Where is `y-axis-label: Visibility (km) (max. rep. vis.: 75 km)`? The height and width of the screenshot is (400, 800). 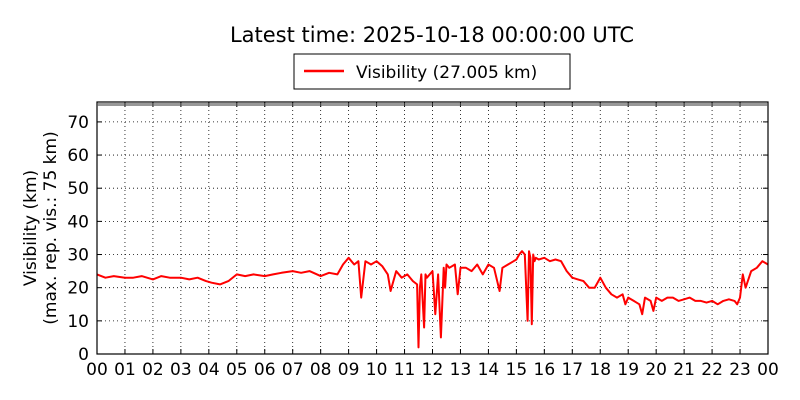 y-axis-label: Visibility (km) (max. rep. vis.: 75 km) is located at coordinates (41, 227).